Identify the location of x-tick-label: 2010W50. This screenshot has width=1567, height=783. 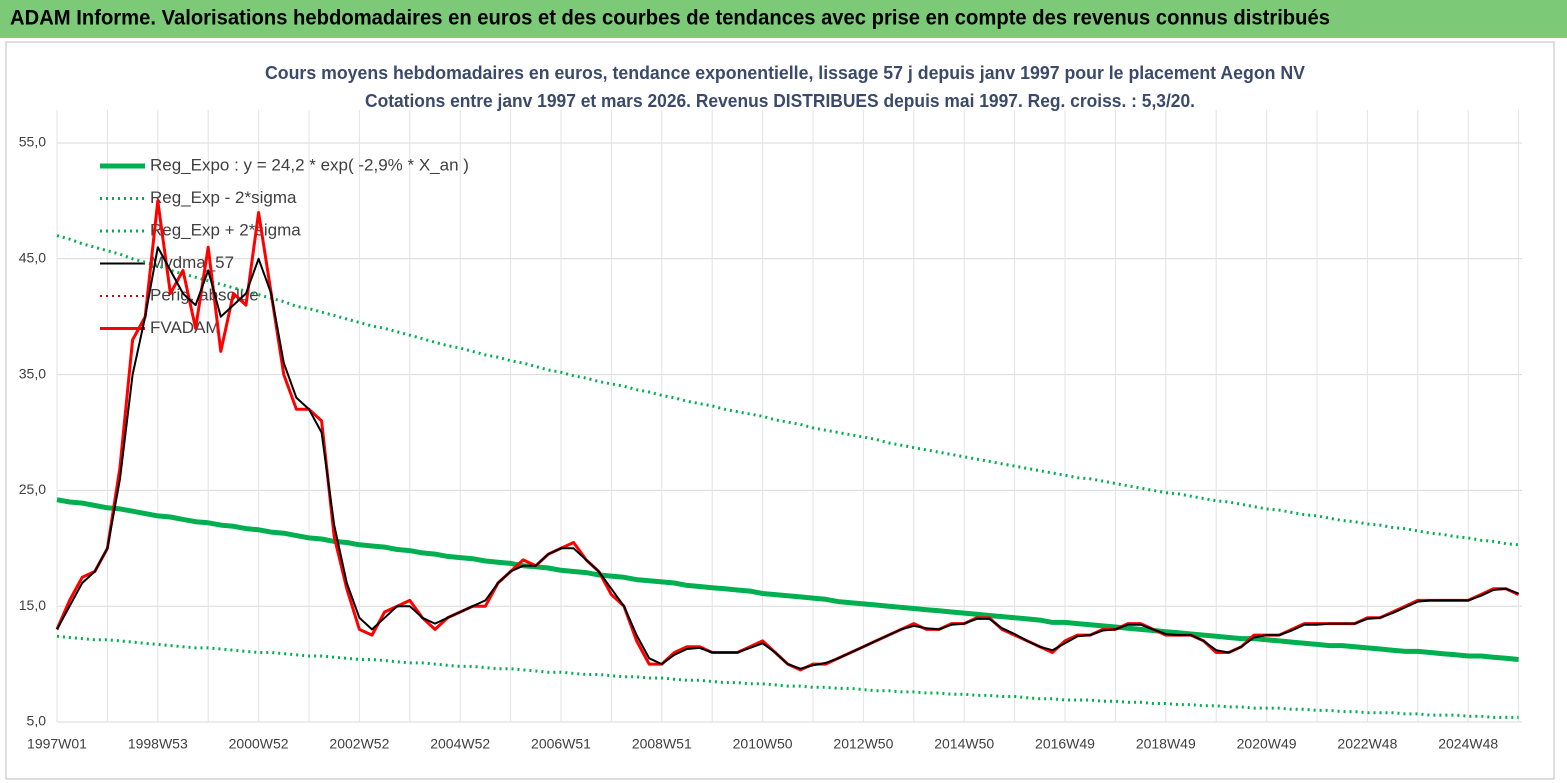
(763, 744).